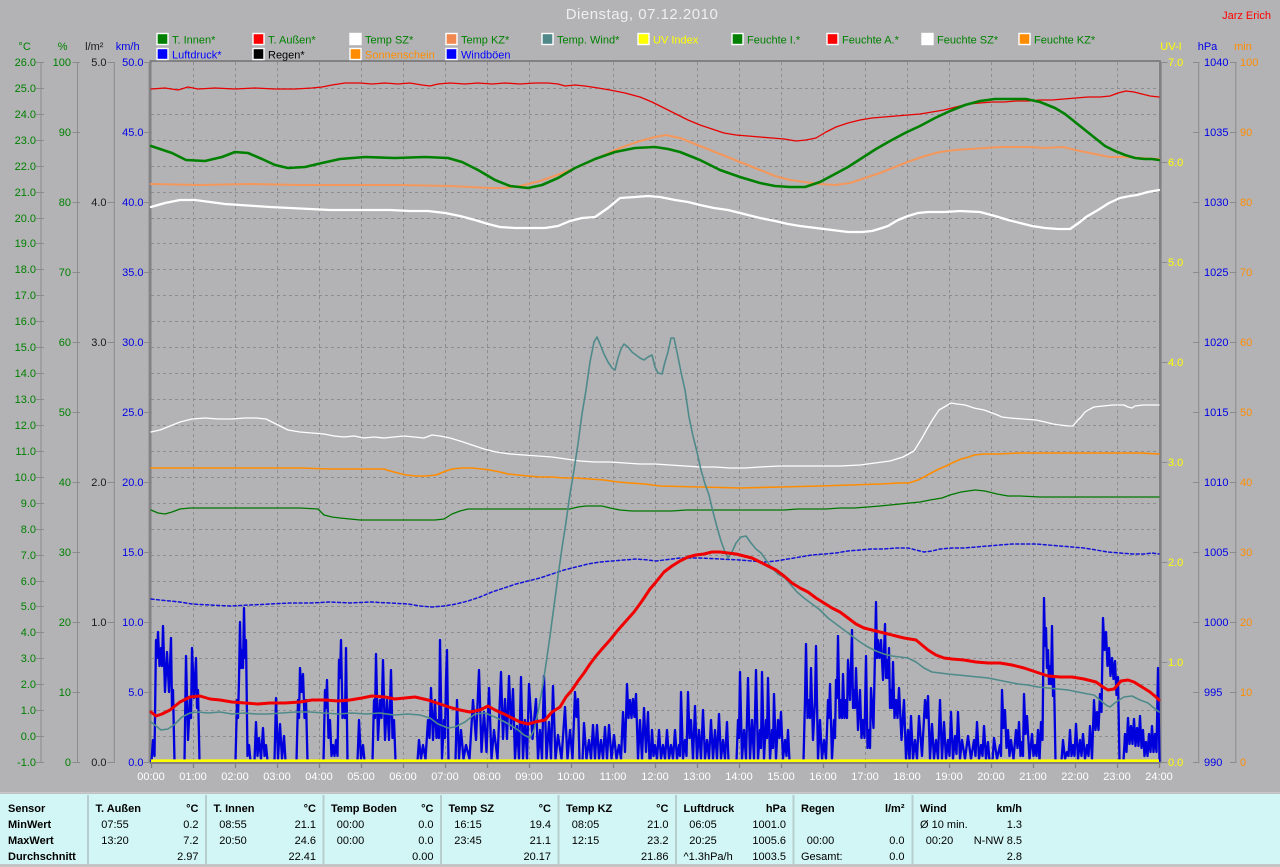 This screenshot has width=1280, height=867. I want to click on svg-text: 16.0, so click(25, 322).